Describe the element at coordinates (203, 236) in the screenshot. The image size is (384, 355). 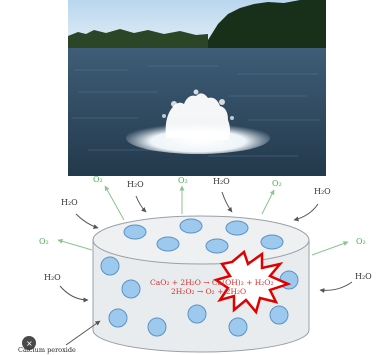
I see `top-granules` at that location.